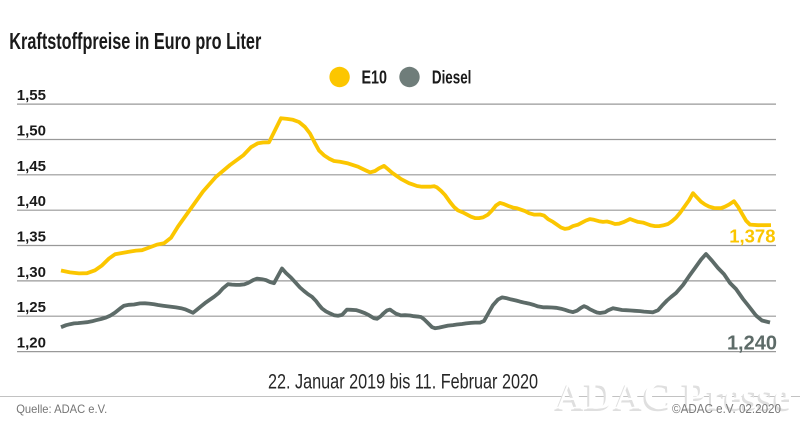 The image size is (800, 436). I want to click on svg-text: ©ADAC e.V. 02.2020, so click(726, 409).